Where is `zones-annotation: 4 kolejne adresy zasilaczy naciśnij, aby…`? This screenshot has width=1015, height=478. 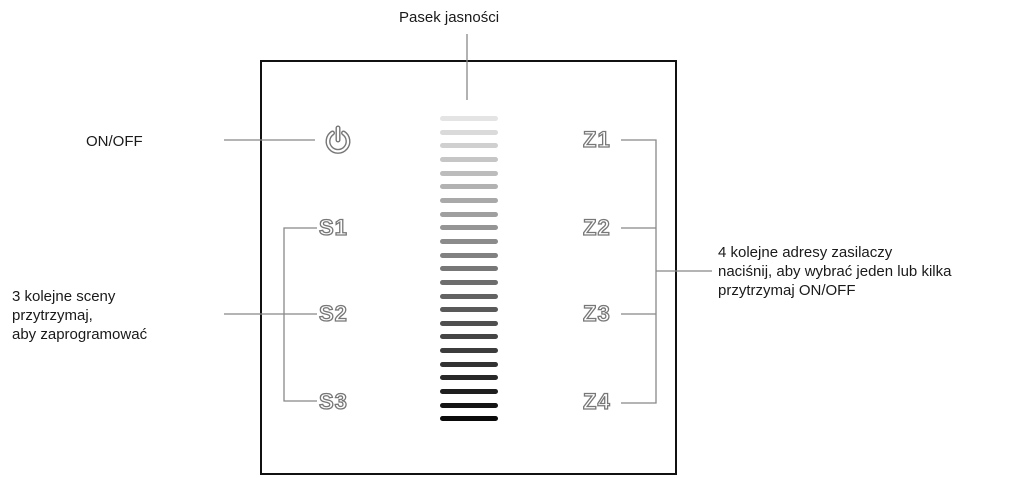
zones-annotation: 4 kolejne adresy zasilaczy naciśnij, aby… is located at coordinates (835, 271).